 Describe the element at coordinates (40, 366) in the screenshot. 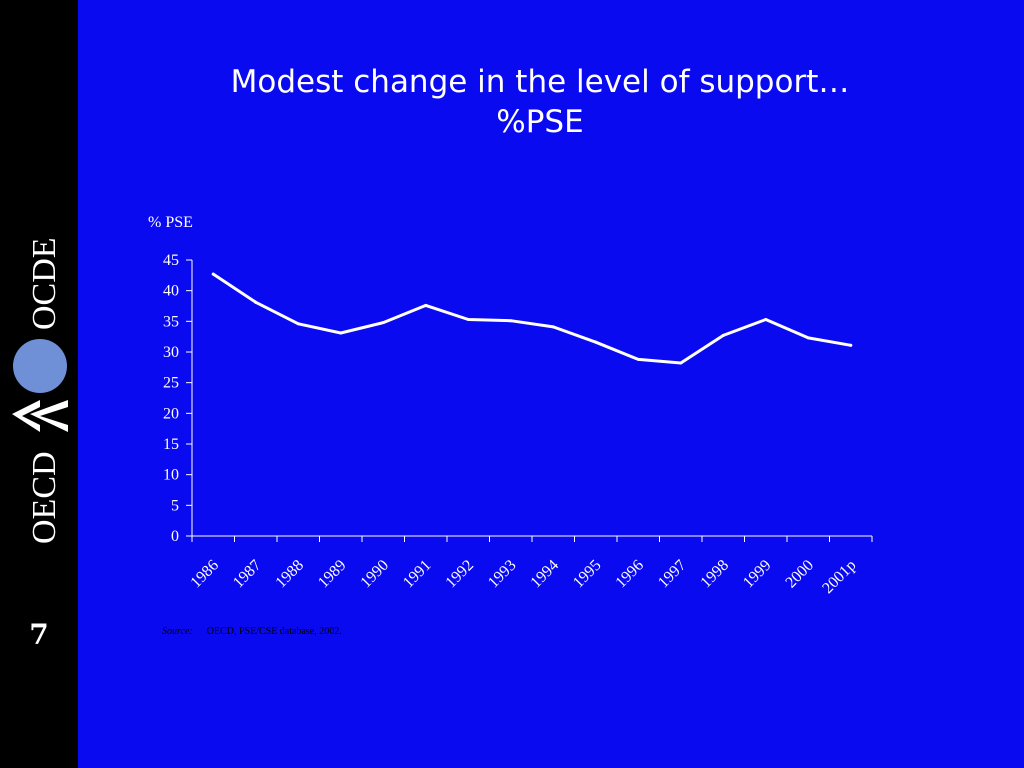

I see `logo-circle-icon` at that location.